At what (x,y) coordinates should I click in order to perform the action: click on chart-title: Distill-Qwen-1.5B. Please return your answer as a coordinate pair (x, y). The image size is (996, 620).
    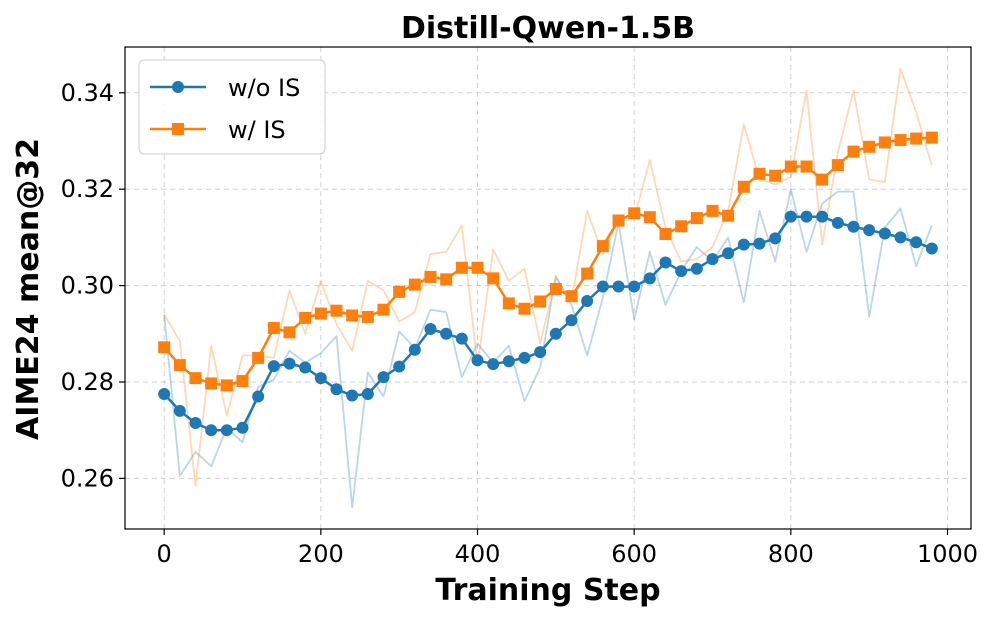
    Looking at the image, I should click on (548, 28).